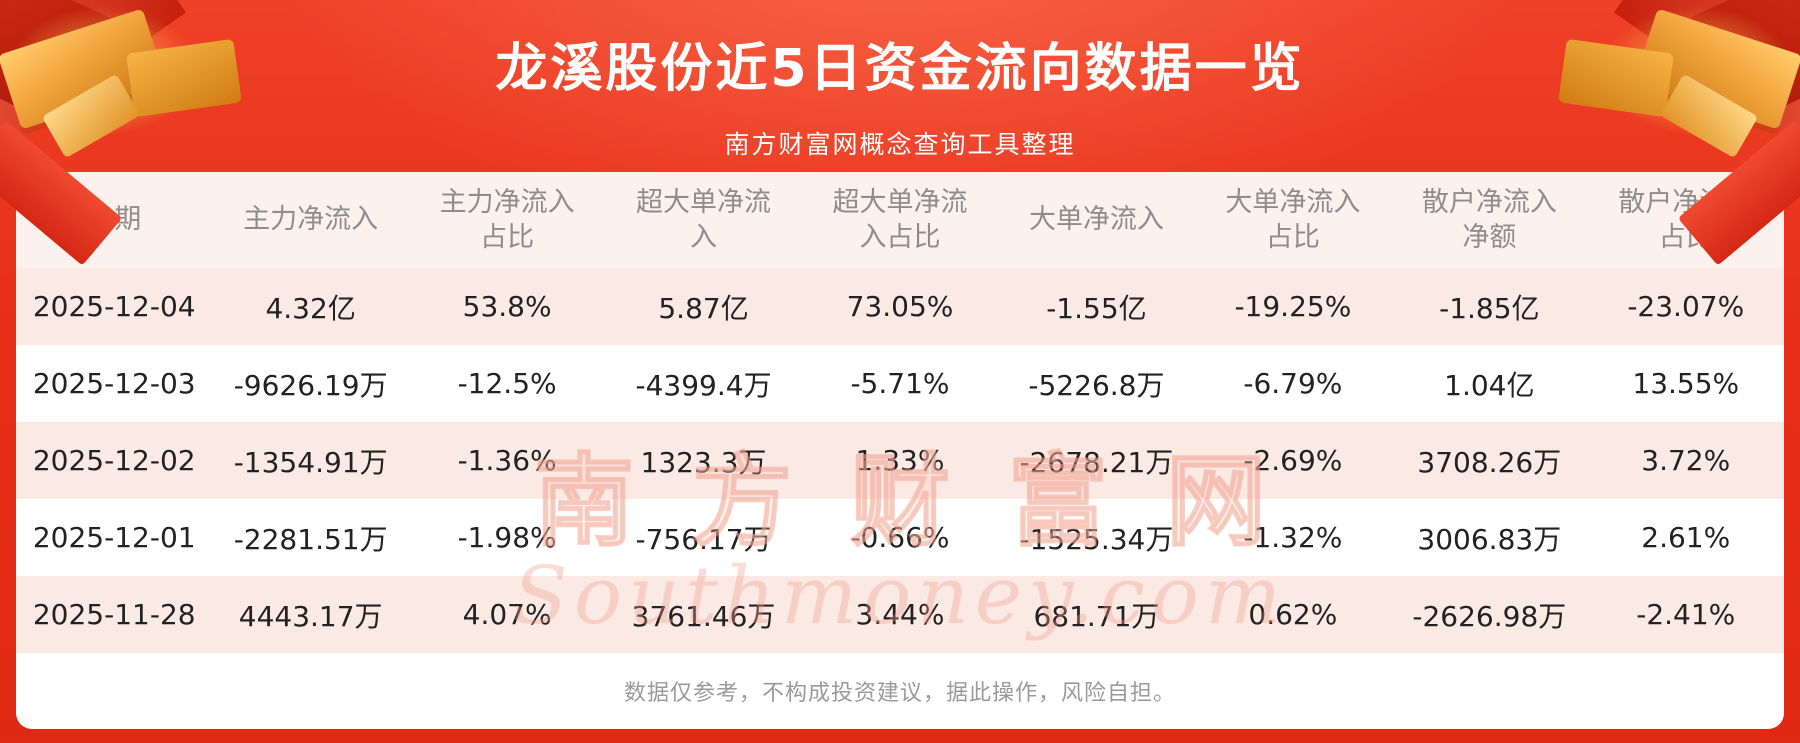 The width and height of the screenshot is (1800, 743). I want to click on value-cell: -2626.98万, so click(1489, 616).